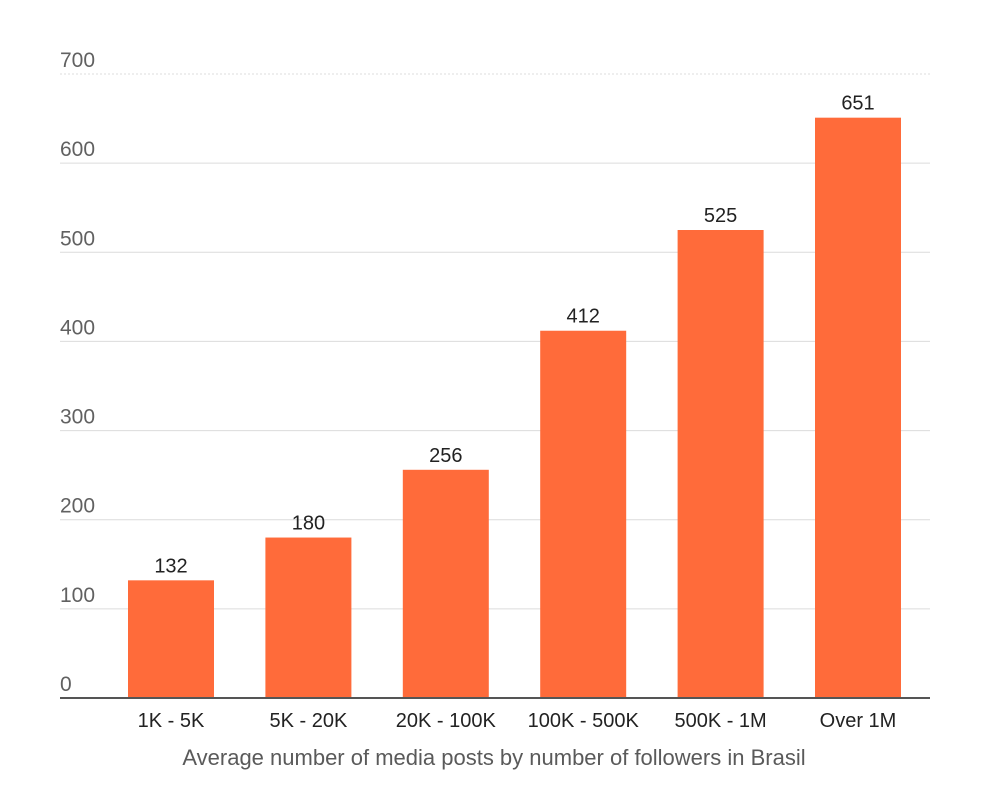  Describe the element at coordinates (308, 721) in the screenshot. I see `category-label: 5K - 20K` at that location.